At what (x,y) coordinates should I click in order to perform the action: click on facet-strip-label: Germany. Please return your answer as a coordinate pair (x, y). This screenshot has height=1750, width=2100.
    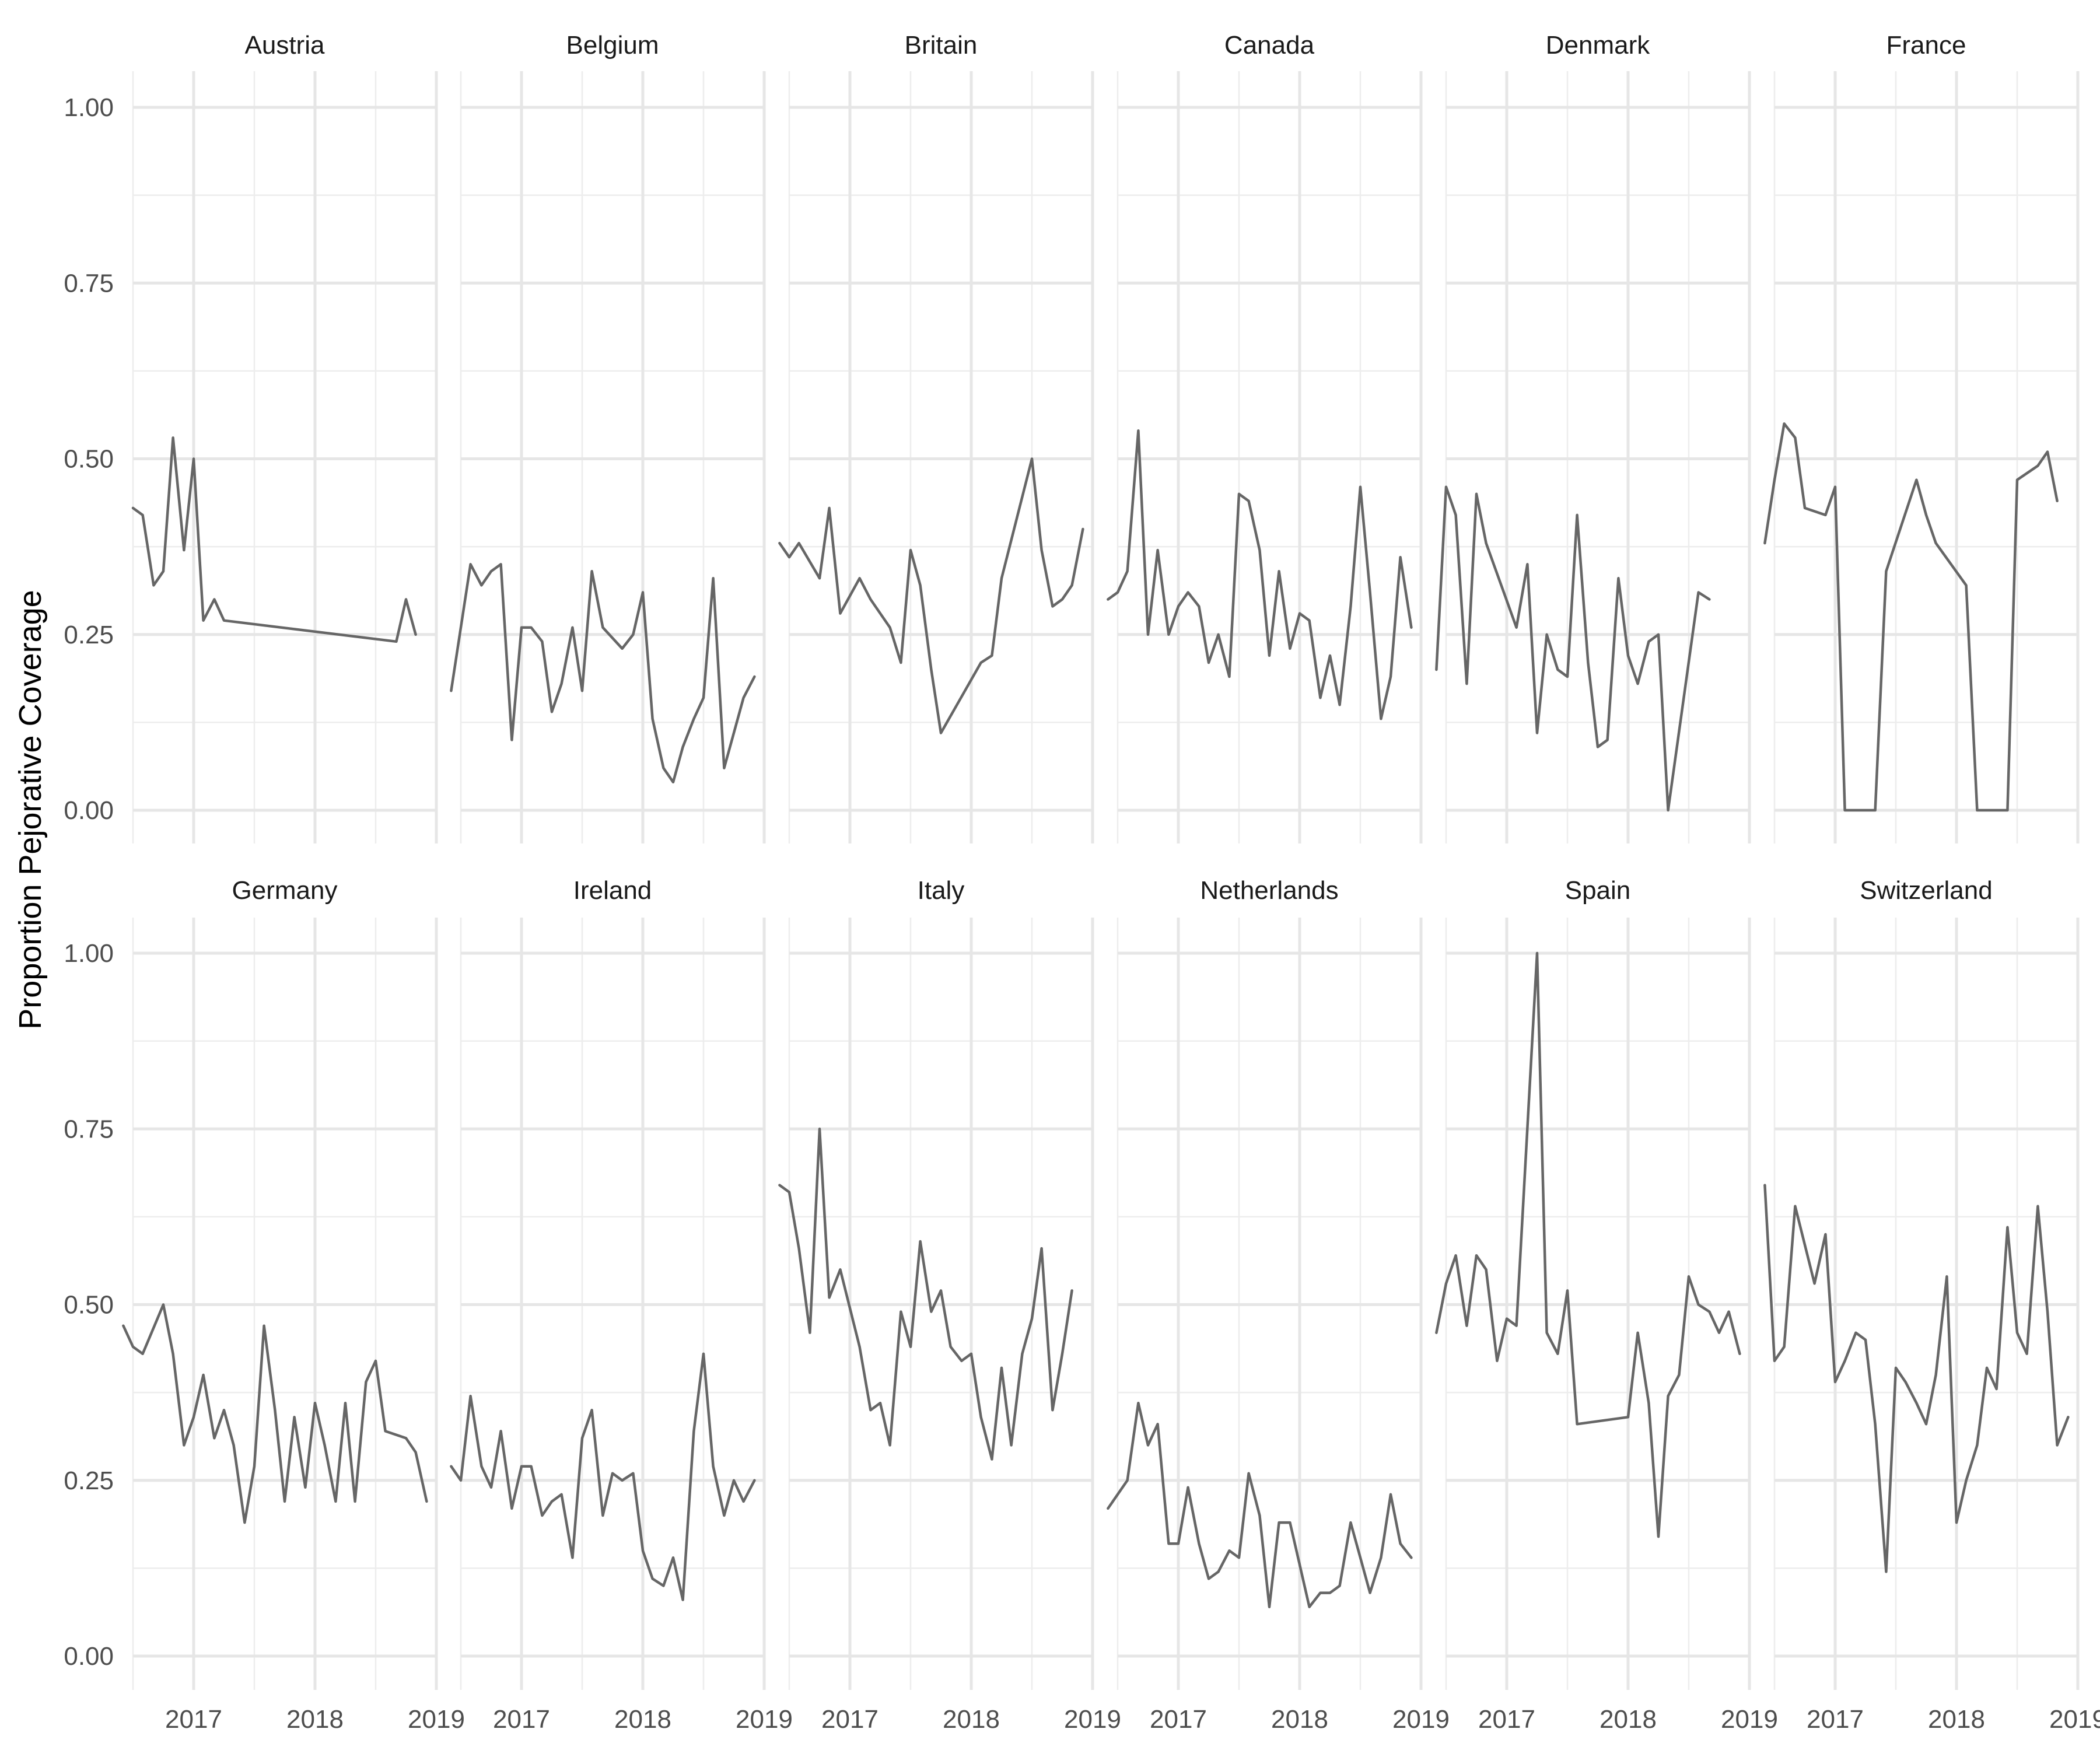
    Looking at the image, I should click on (285, 890).